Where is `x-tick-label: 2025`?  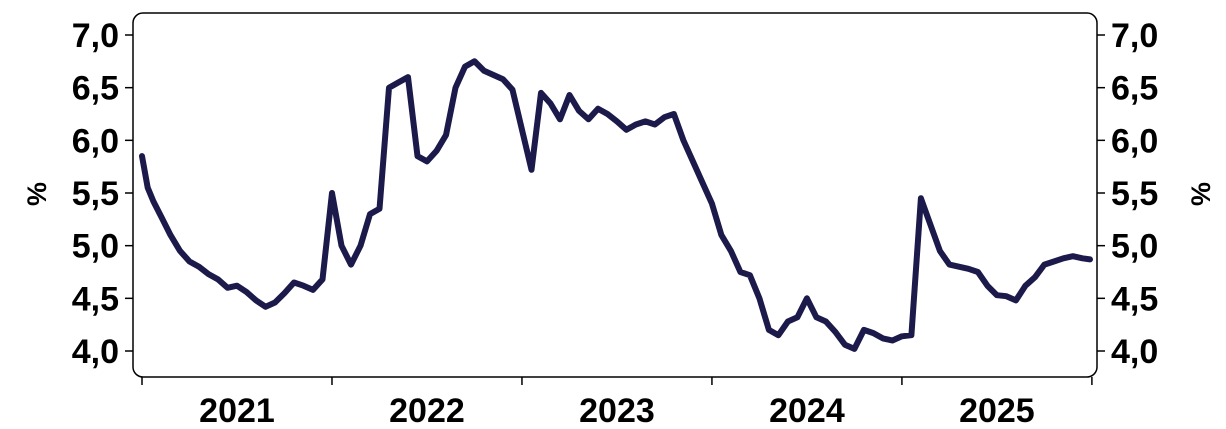
x-tick-label: 2025 is located at coordinates (997, 410).